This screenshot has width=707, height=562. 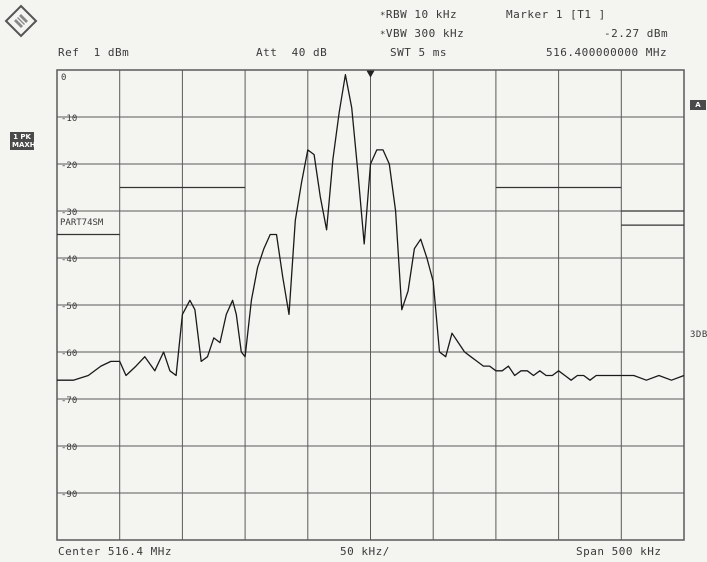 I want to click on y-tick-labels: 0 -10 -20 -30 -40 -50 -60 -70 -80 -90, so click(x=69, y=286).